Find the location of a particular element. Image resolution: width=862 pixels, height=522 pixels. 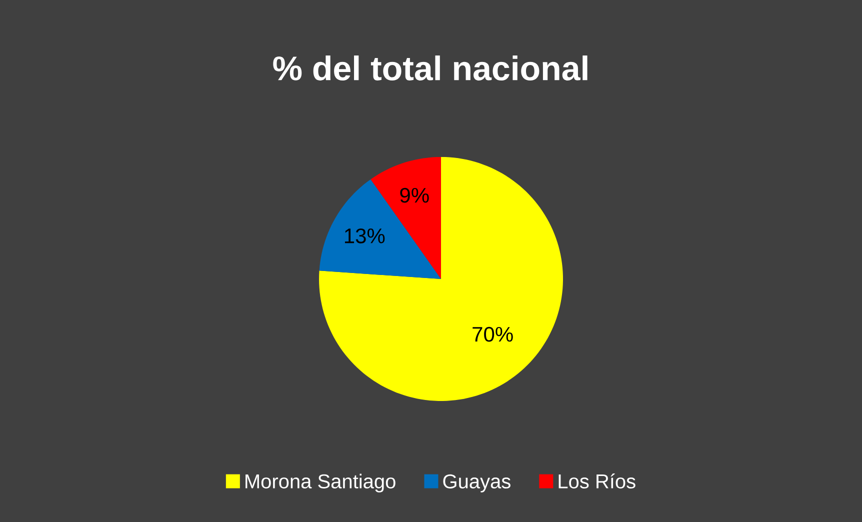

data-label: 13% is located at coordinates (364, 236).